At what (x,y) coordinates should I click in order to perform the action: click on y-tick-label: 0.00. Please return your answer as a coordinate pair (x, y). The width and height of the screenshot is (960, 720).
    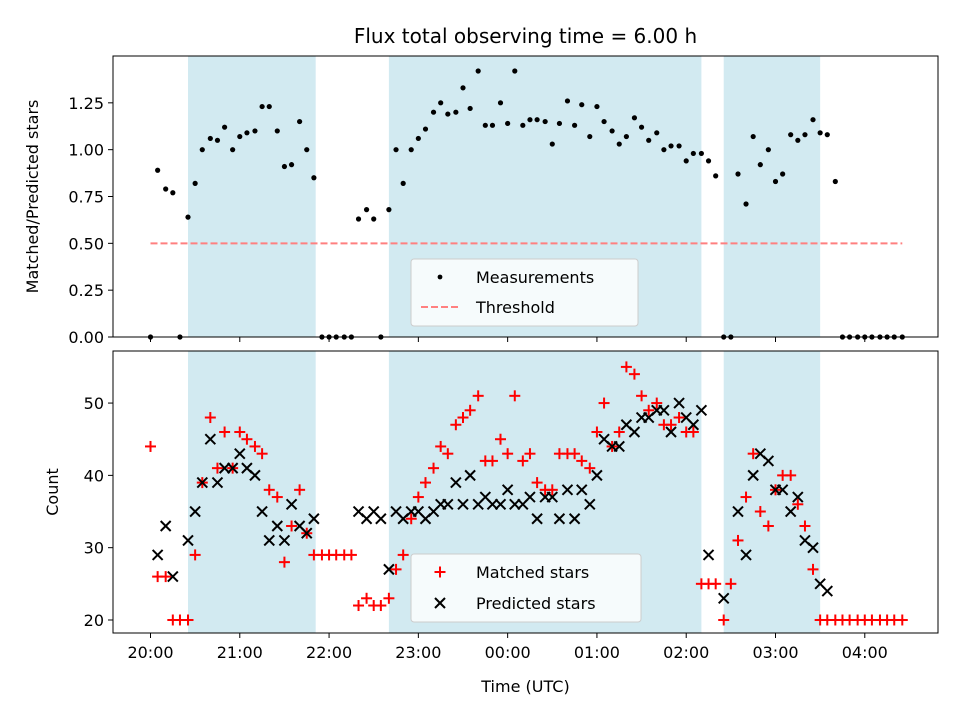
    Looking at the image, I should click on (86, 337).